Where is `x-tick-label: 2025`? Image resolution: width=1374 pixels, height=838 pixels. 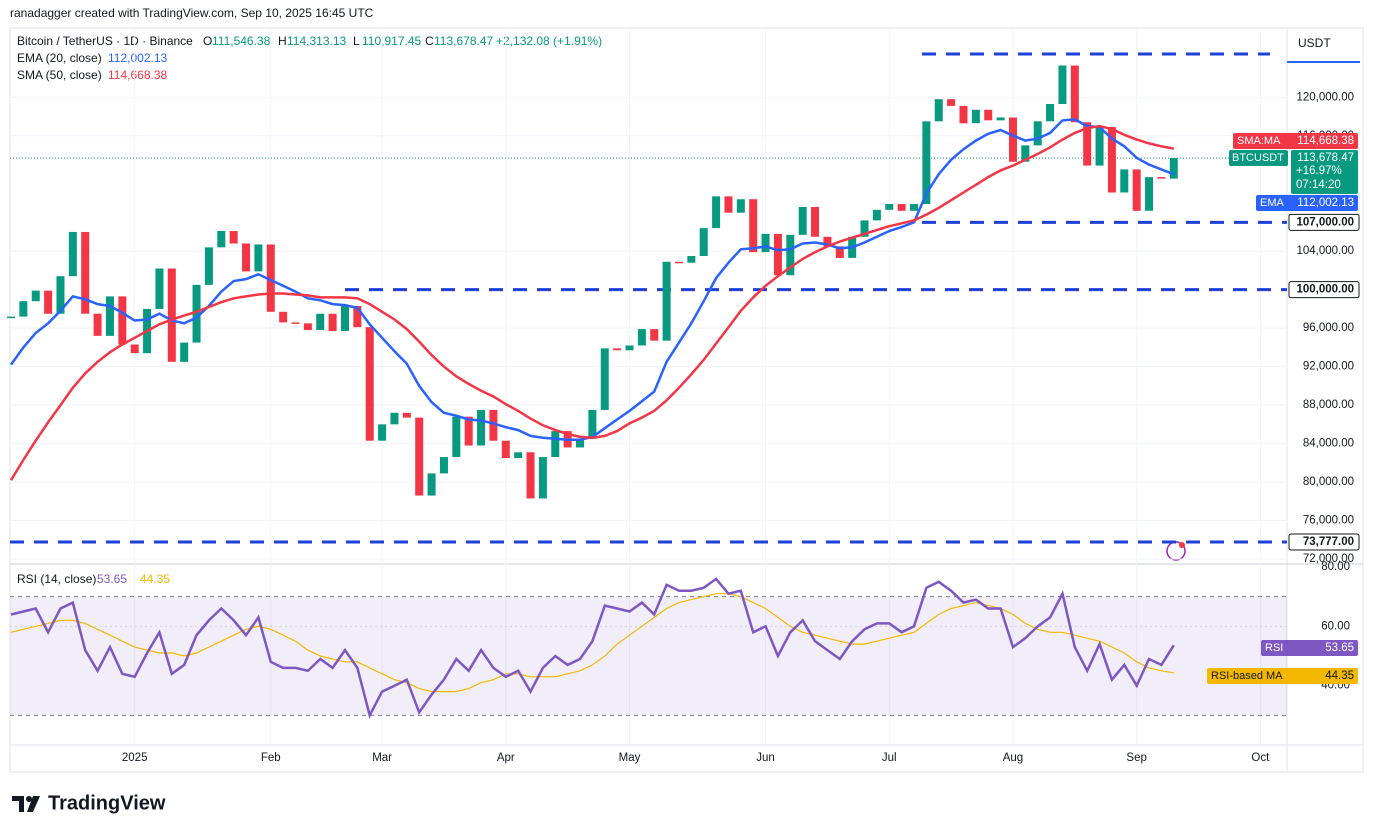 x-tick-label: 2025 is located at coordinates (135, 758).